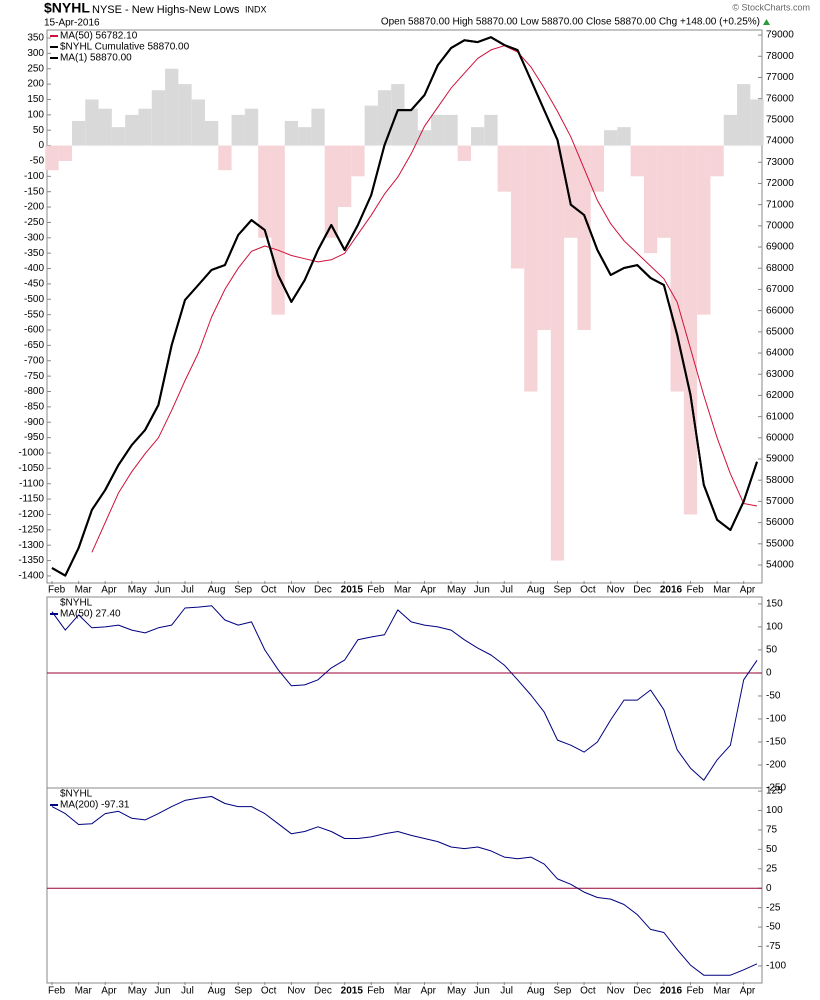 The height and width of the screenshot is (1000, 820). Describe the element at coordinates (34, 268) in the screenshot. I see `y-tick-label: -400` at that location.